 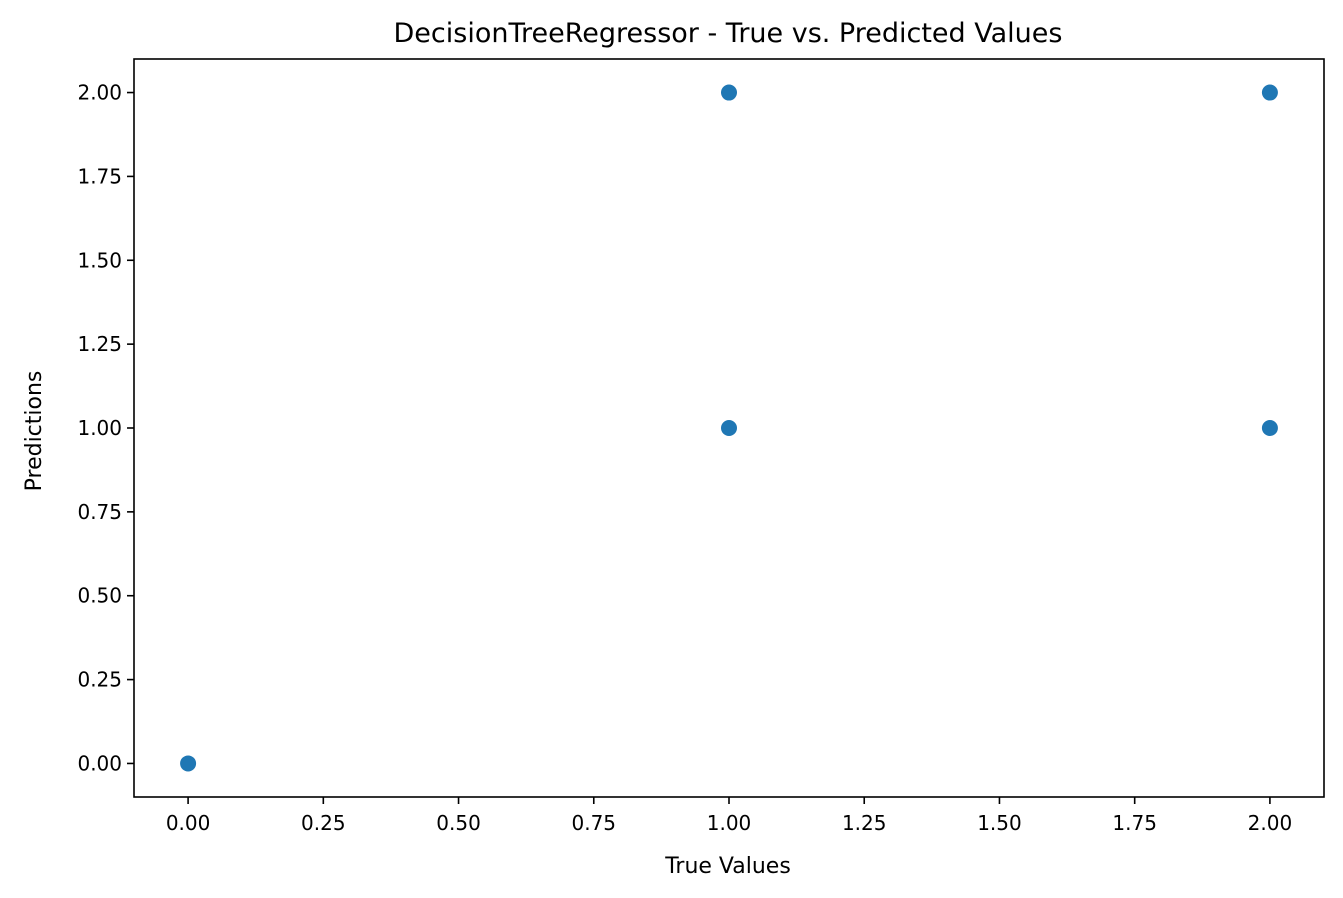 What do you see at coordinates (323, 823) in the screenshot?
I see `x-tick-label: 0.25` at bounding box center [323, 823].